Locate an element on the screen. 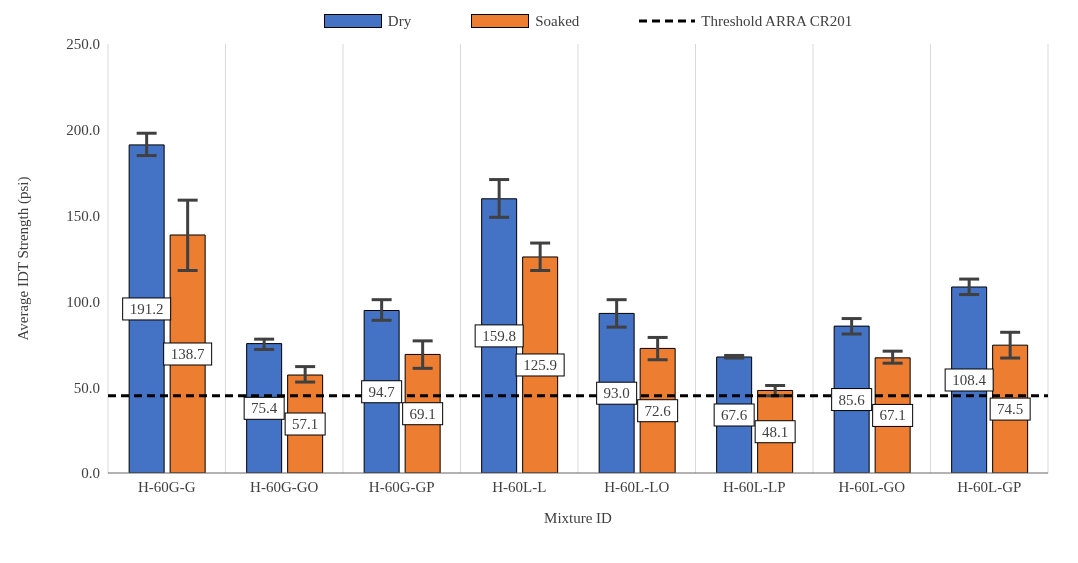  data-label: 159.8 is located at coordinates (499, 335).